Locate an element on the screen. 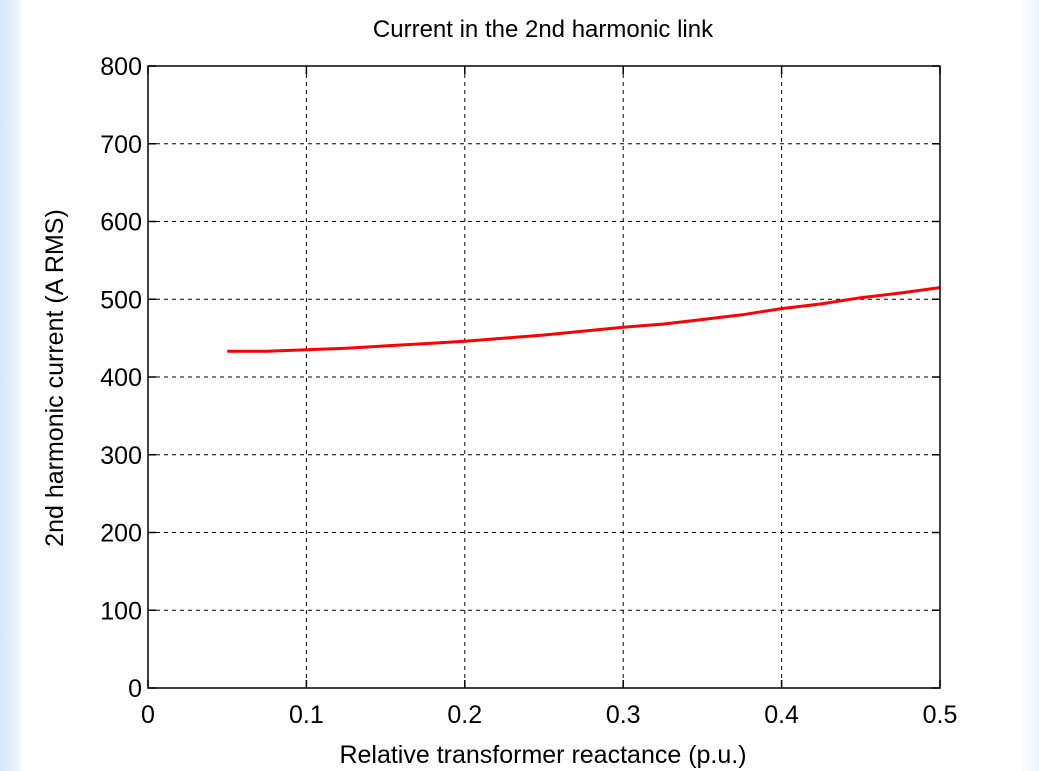 This screenshot has width=1039, height=771. y-tick-label: 100 is located at coordinates (121, 611).